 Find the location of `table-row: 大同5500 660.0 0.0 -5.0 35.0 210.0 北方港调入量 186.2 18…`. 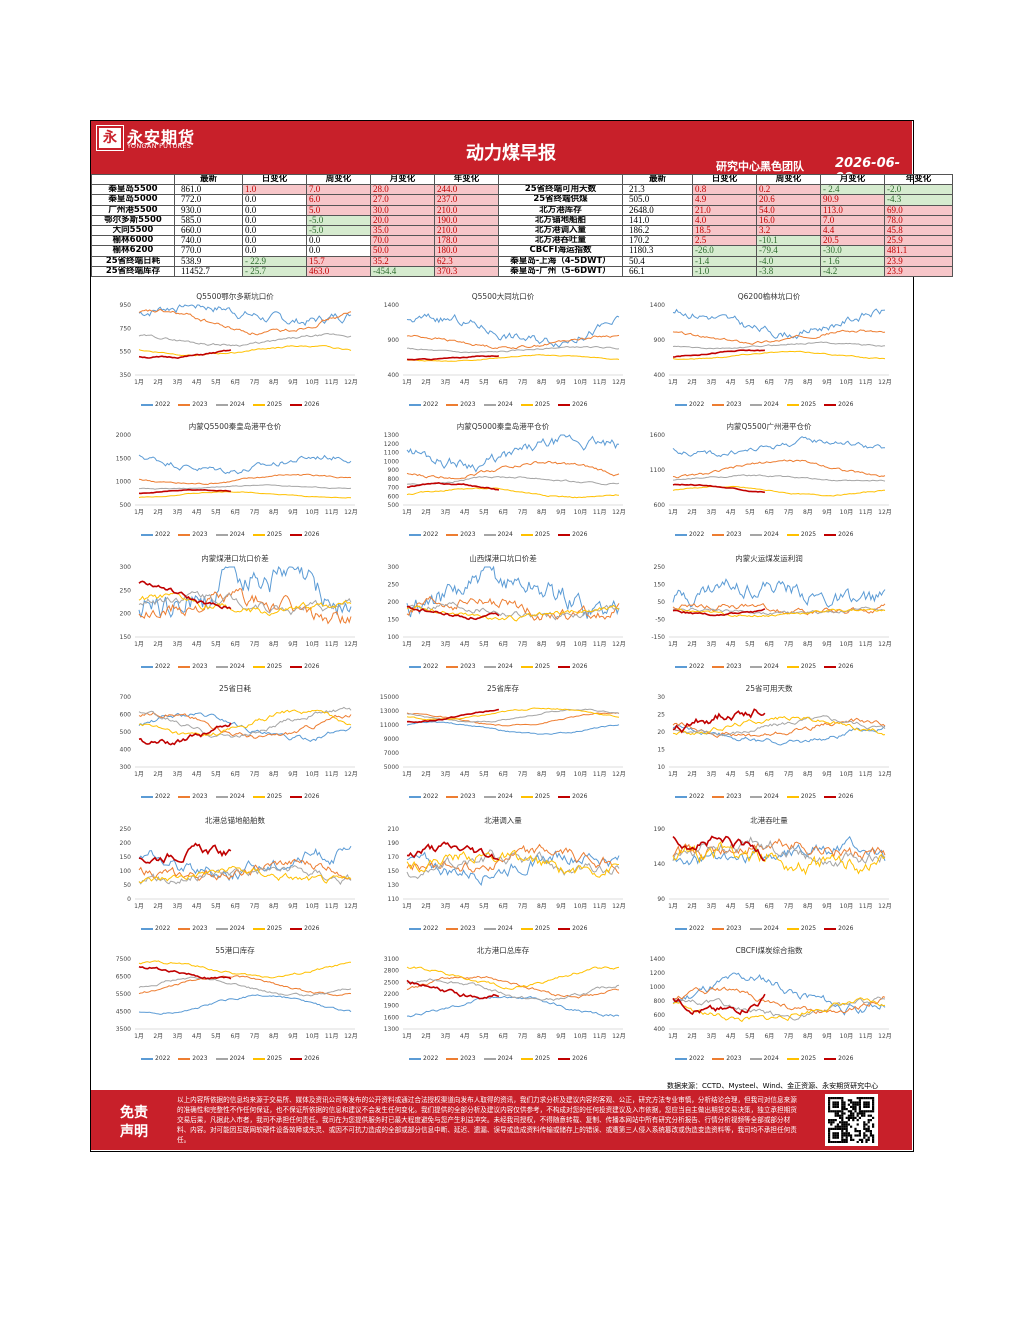

table-row: 大同5500 660.0 0.0 -5.0 35.0 210.0 北方港调入量 186.2 18… is located at coordinates (522, 230).